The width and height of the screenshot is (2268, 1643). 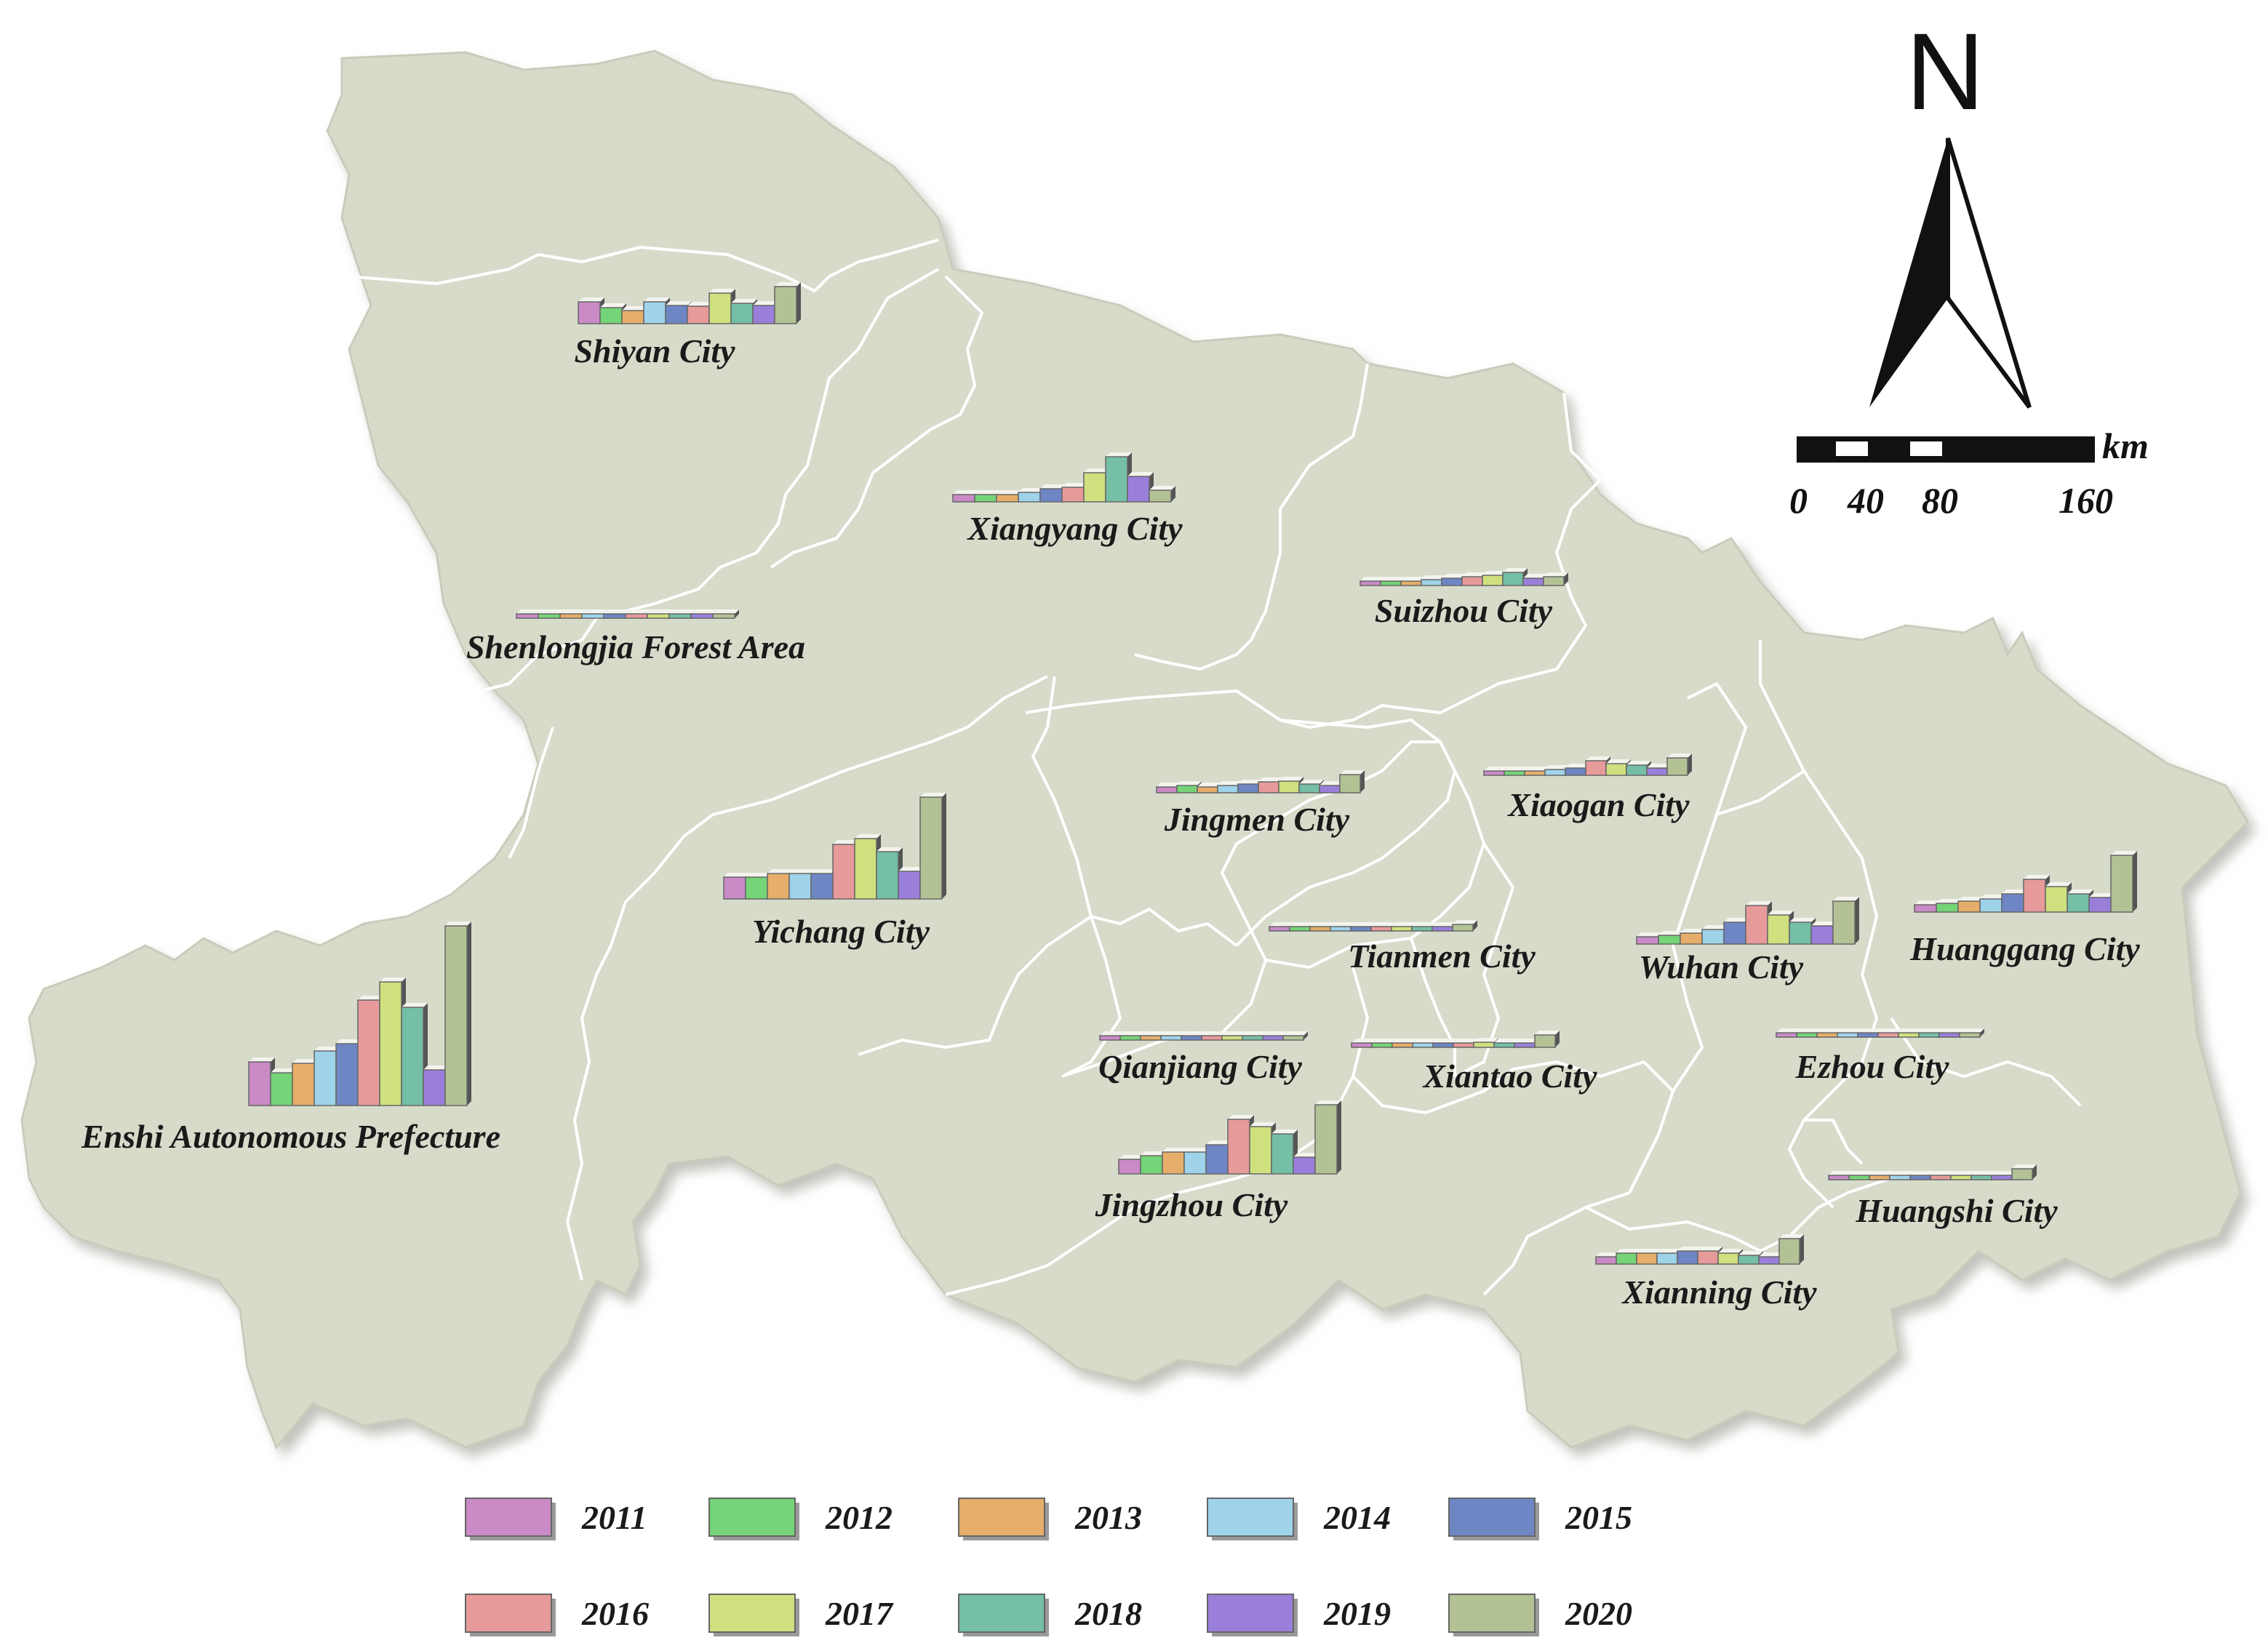 I want to click on legend-swatch-2018, so click(x=1001, y=1613).